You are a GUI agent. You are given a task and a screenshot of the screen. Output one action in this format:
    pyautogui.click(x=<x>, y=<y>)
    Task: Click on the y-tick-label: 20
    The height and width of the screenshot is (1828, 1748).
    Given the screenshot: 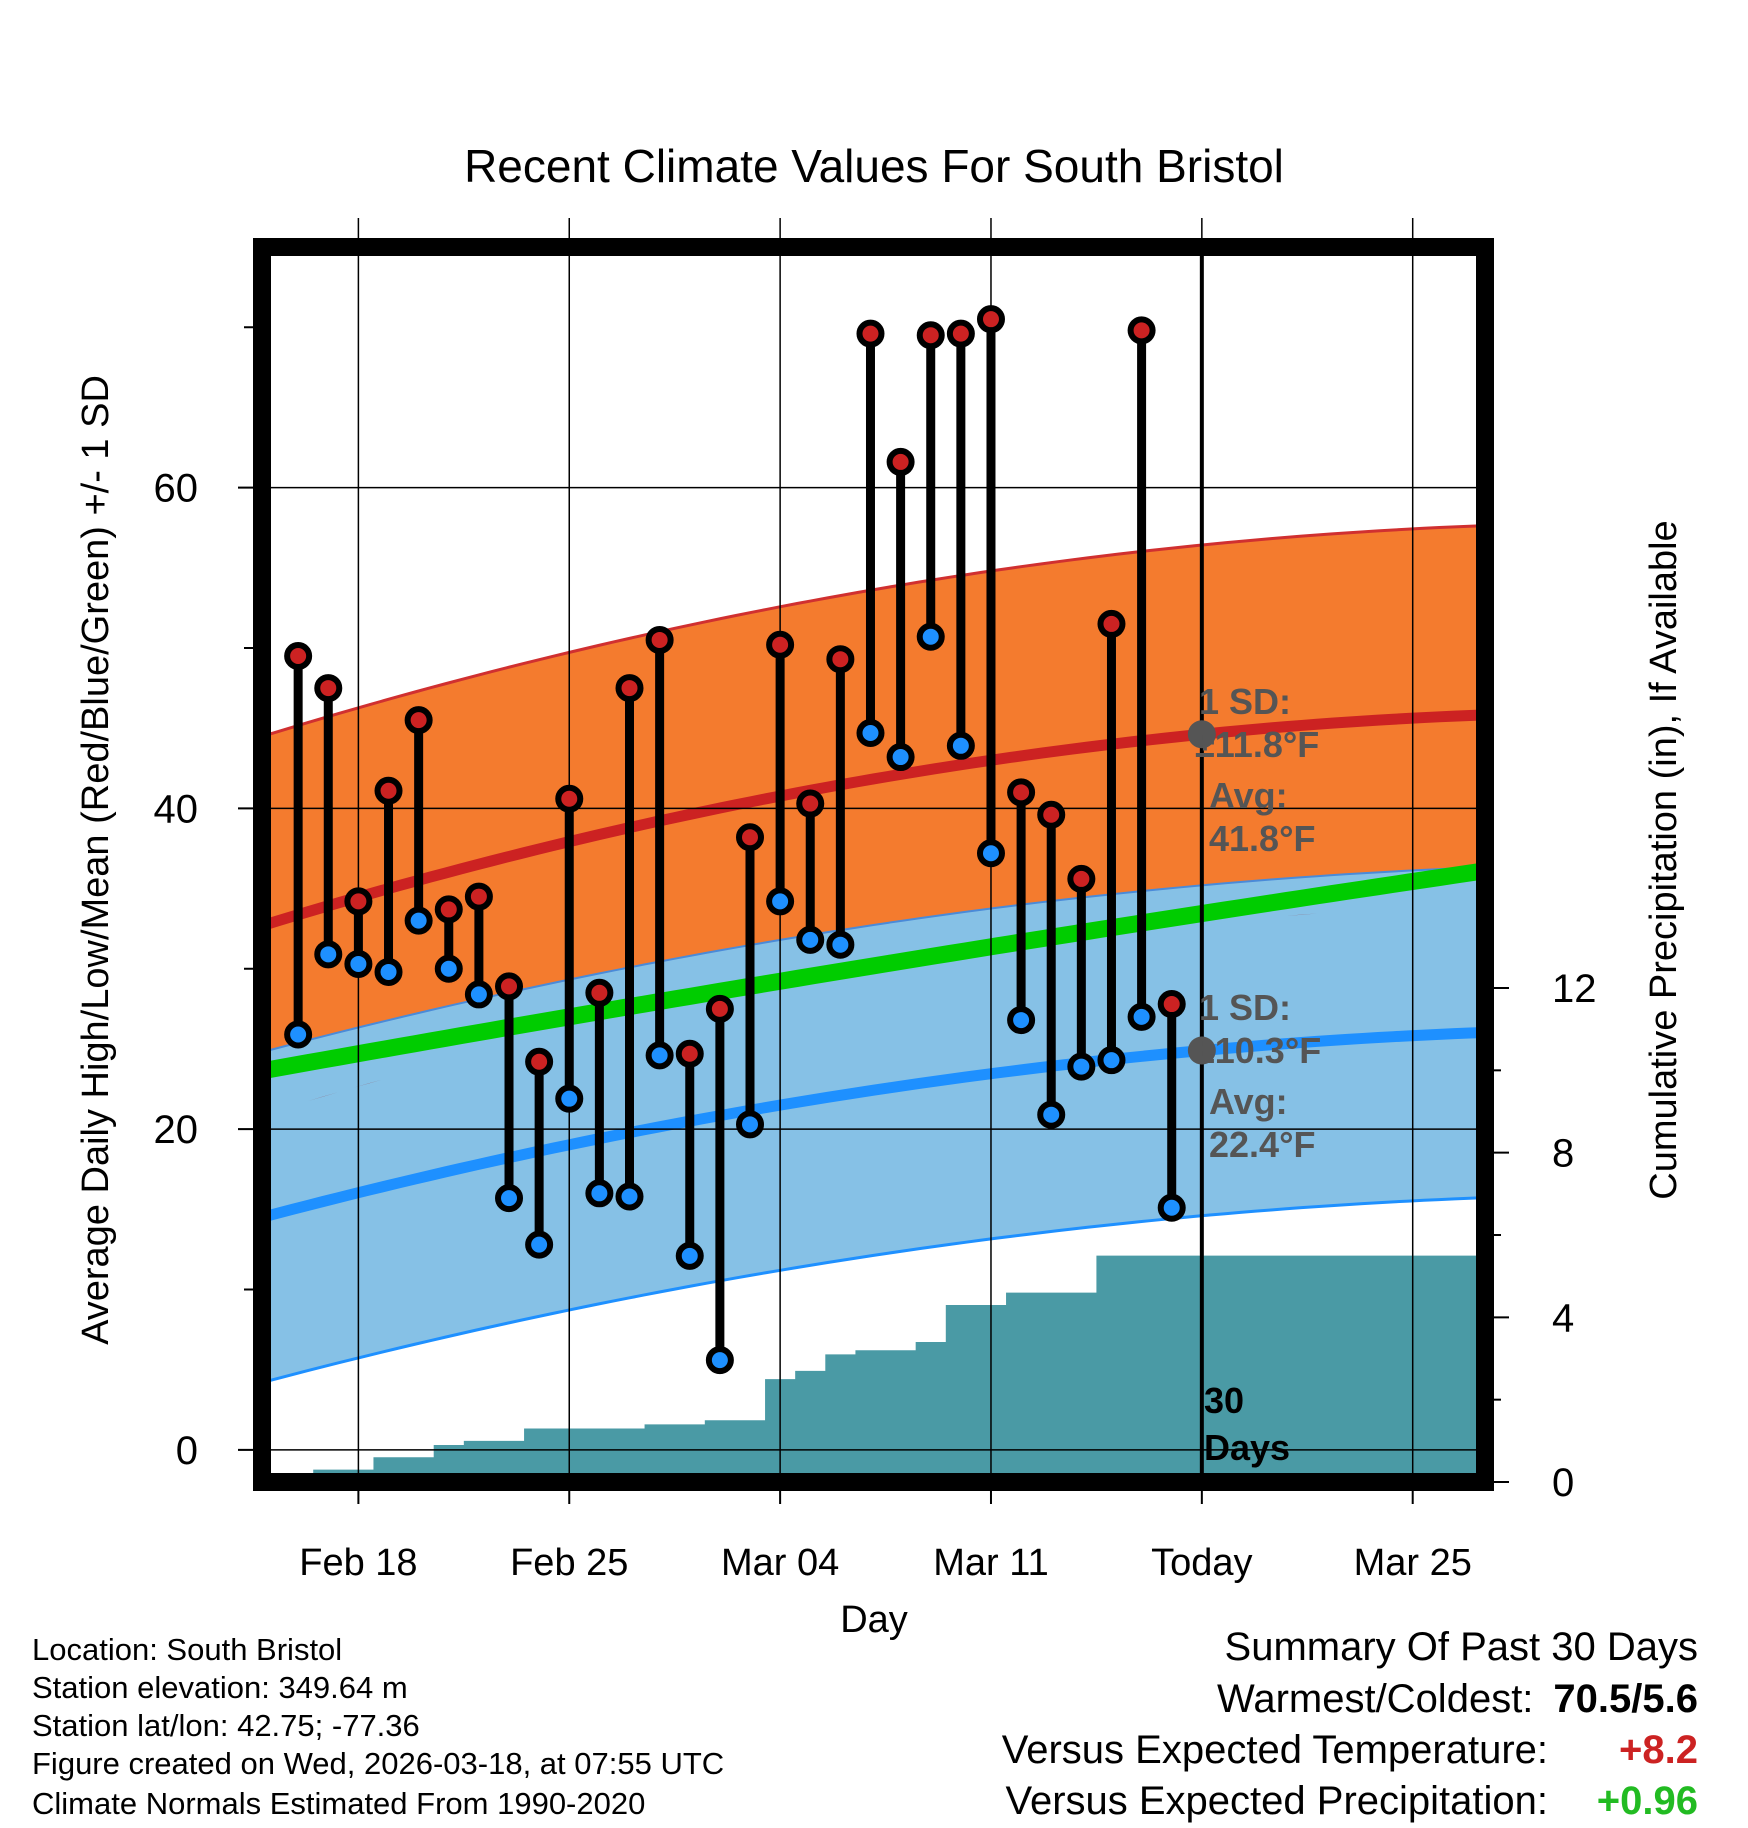 What is the action you would take?
    pyautogui.click(x=176, y=1130)
    